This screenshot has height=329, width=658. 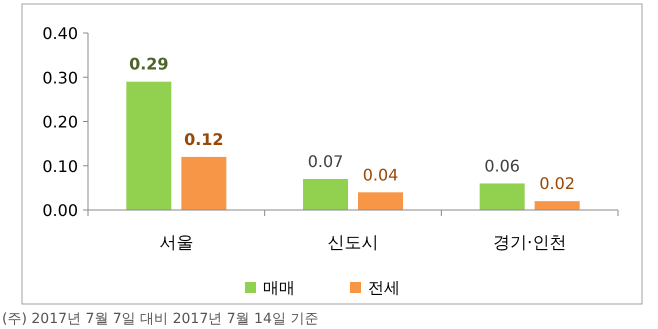 I want to click on y-tick-label: 0.00, so click(x=60, y=210).